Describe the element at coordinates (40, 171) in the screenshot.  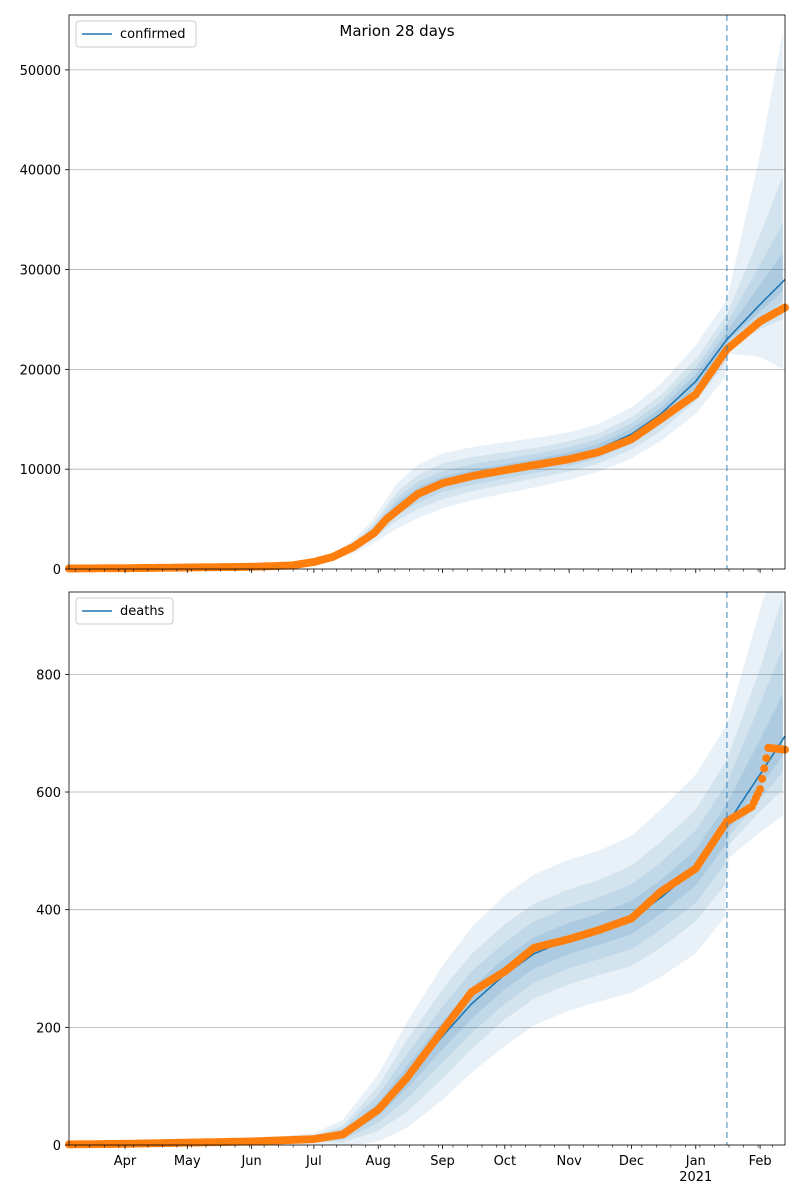
I see `y-tick-label: 40000` at that location.